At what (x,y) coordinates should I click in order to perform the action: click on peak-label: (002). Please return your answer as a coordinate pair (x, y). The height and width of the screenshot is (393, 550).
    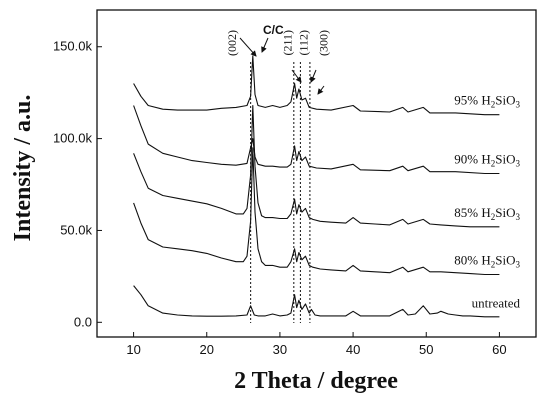
    Looking at the image, I should click on (232, 43).